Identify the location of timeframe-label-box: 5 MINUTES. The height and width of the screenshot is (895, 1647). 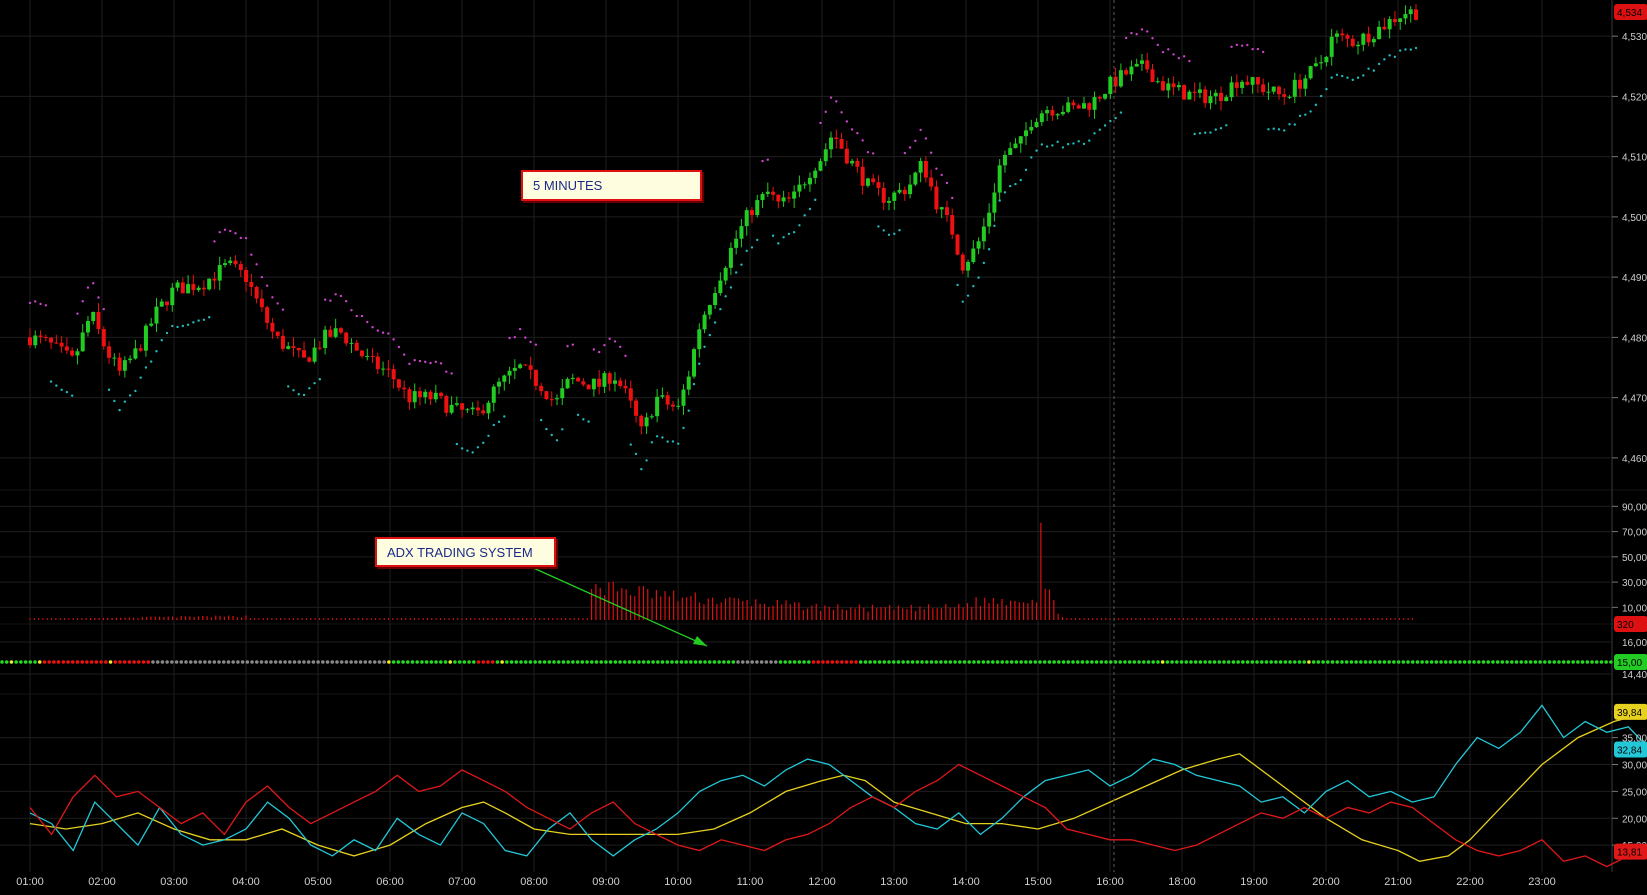
(611, 185).